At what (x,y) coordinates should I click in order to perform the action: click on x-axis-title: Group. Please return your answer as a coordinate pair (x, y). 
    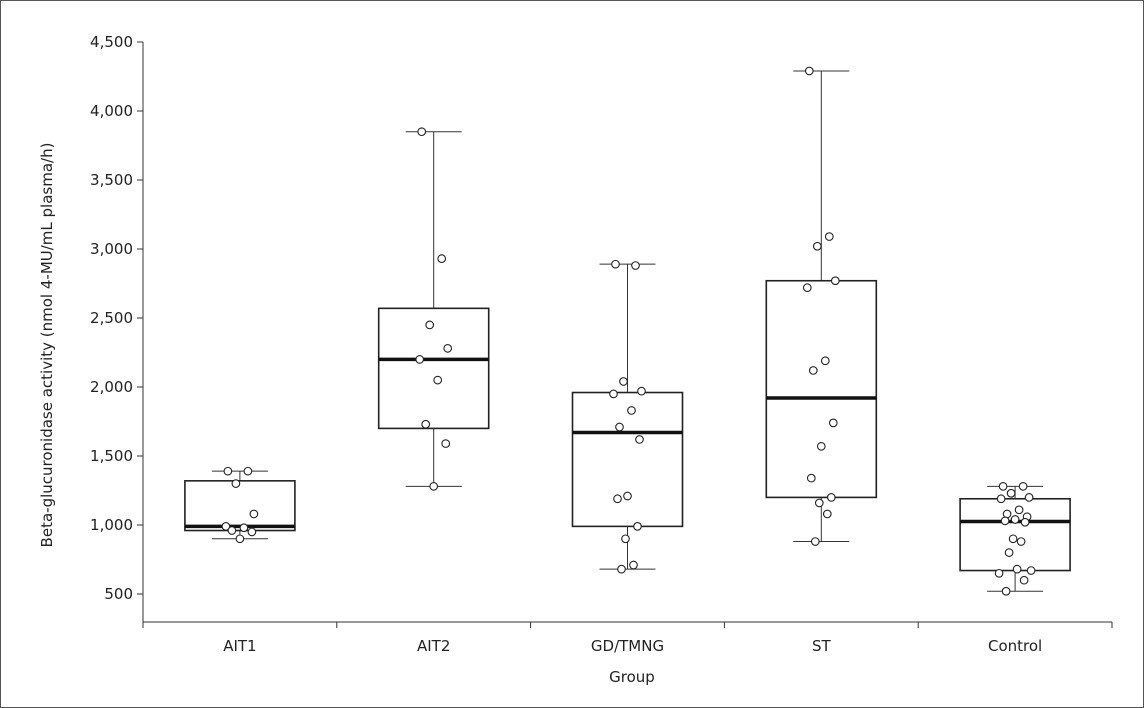
    Looking at the image, I should click on (632, 677).